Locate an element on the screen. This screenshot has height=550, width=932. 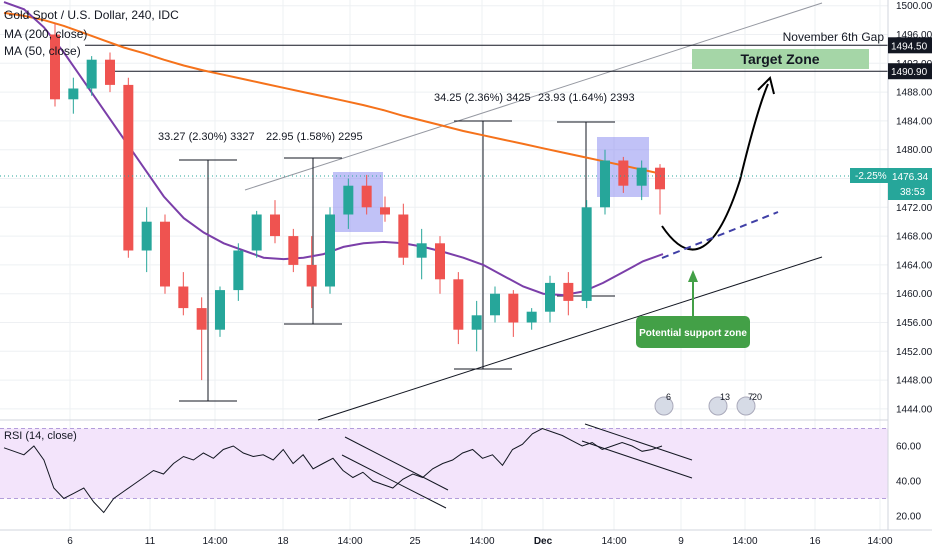
time-tick-label: 9 is located at coordinates (681, 541).